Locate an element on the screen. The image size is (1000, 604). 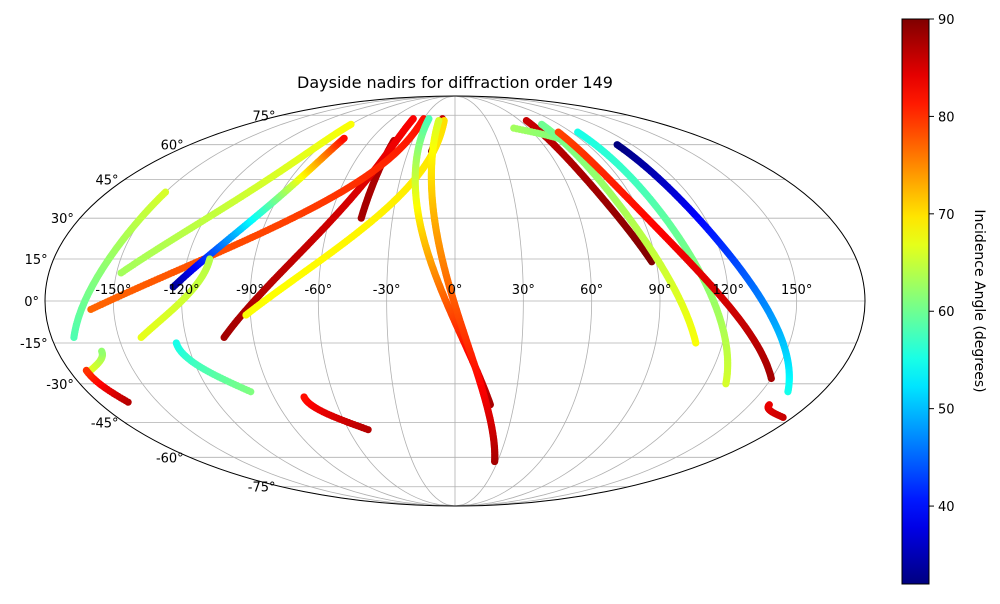
lat-tick-label: -30° is located at coordinates (60, 385).